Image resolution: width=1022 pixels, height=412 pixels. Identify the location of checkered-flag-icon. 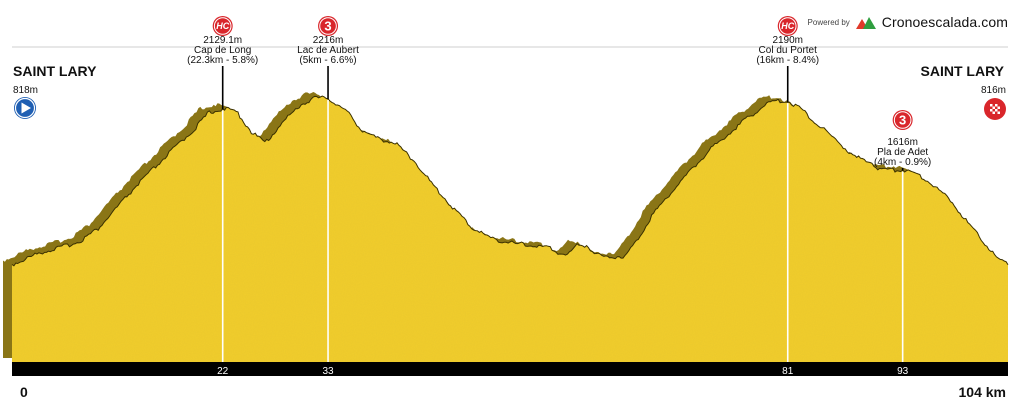
(995, 109).